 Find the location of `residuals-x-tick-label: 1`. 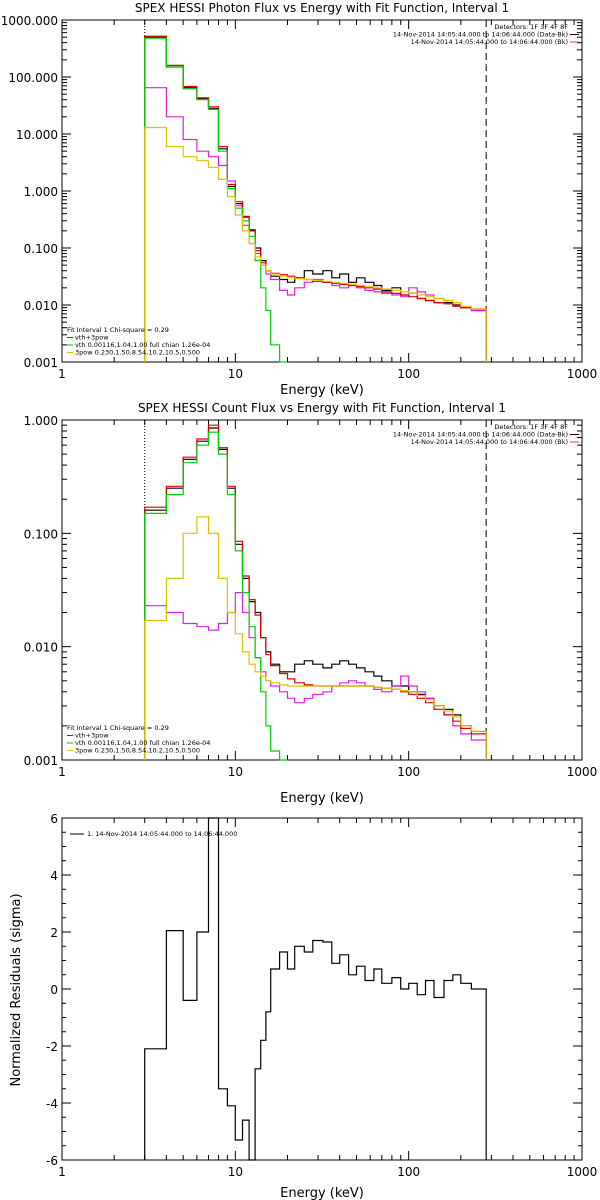

residuals-x-tick-label: 1 is located at coordinates (62, 1172).